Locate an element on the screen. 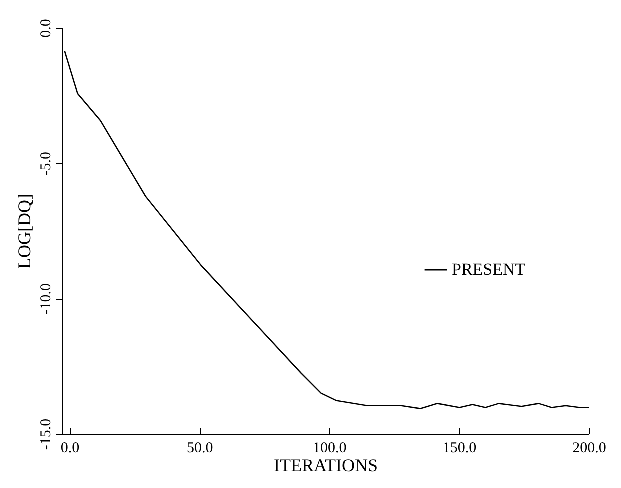 The image size is (621, 488). x-axis-title: ITERATIONS is located at coordinates (326, 466).